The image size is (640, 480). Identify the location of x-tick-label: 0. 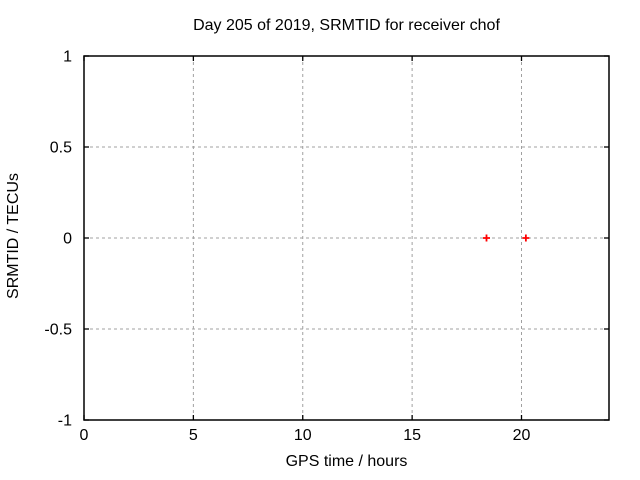
(84, 435).